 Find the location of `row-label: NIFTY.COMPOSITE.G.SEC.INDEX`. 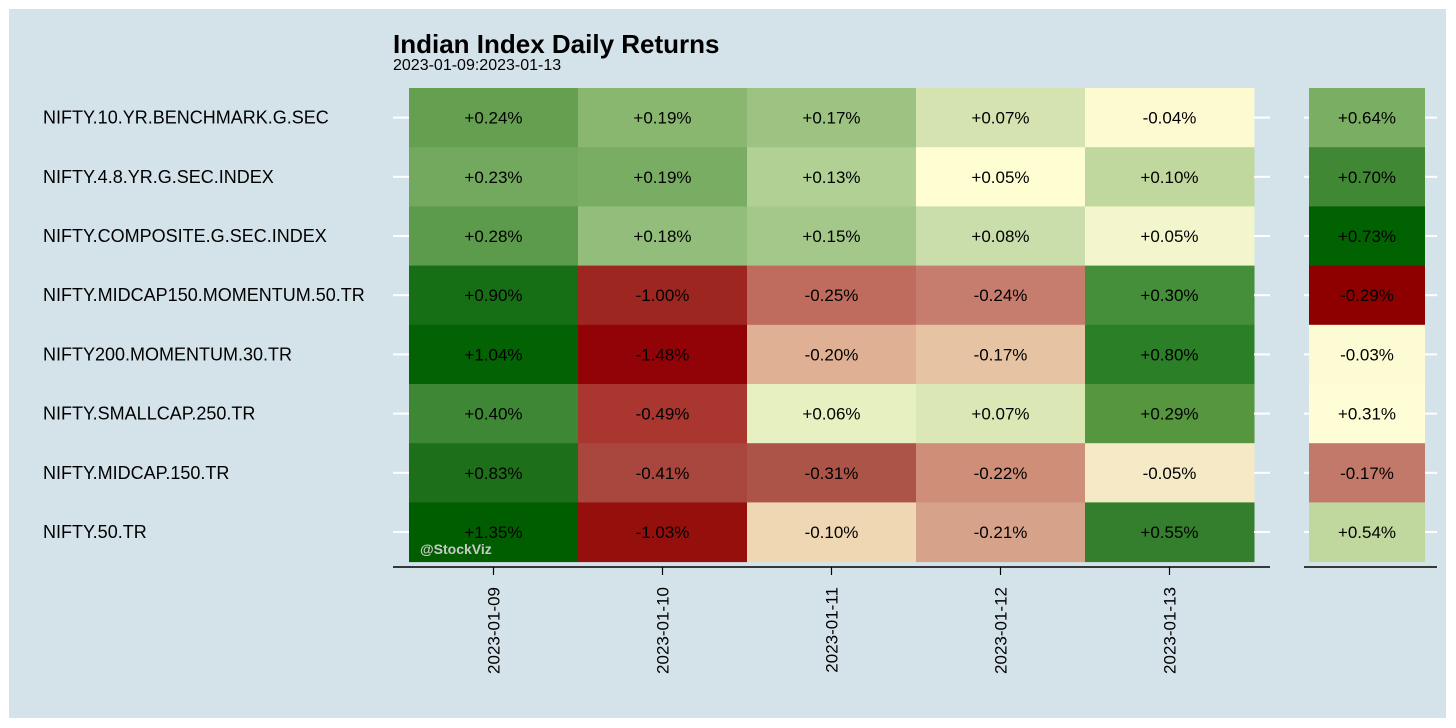

row-label: NIFTY.COMPOSITE.G.SEC.INDEX is located at coordinates (185, 236).